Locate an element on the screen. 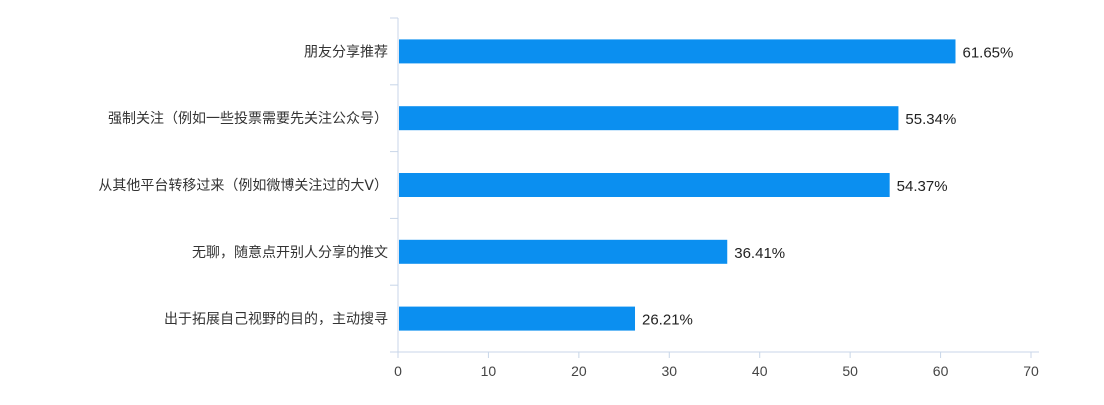  x-tick-label: 70 is located at coordinates (1031, 371).